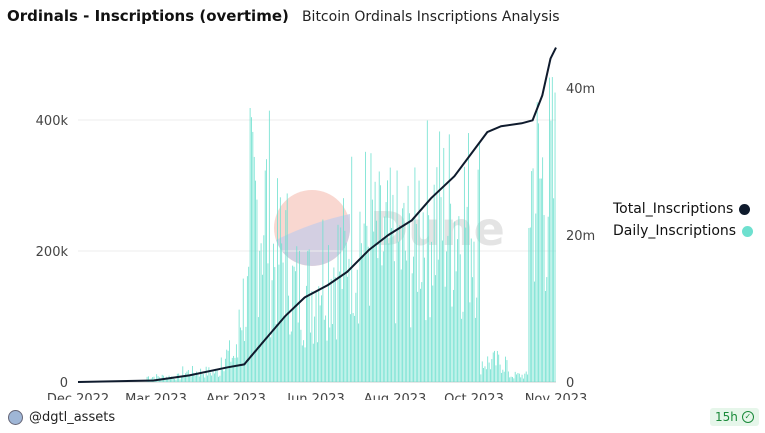 The image size is (765, 433). Describe the element at coordinates (52, 252) in the screenshot. I see `y-axis-left: 0 200k 400k` at that location.